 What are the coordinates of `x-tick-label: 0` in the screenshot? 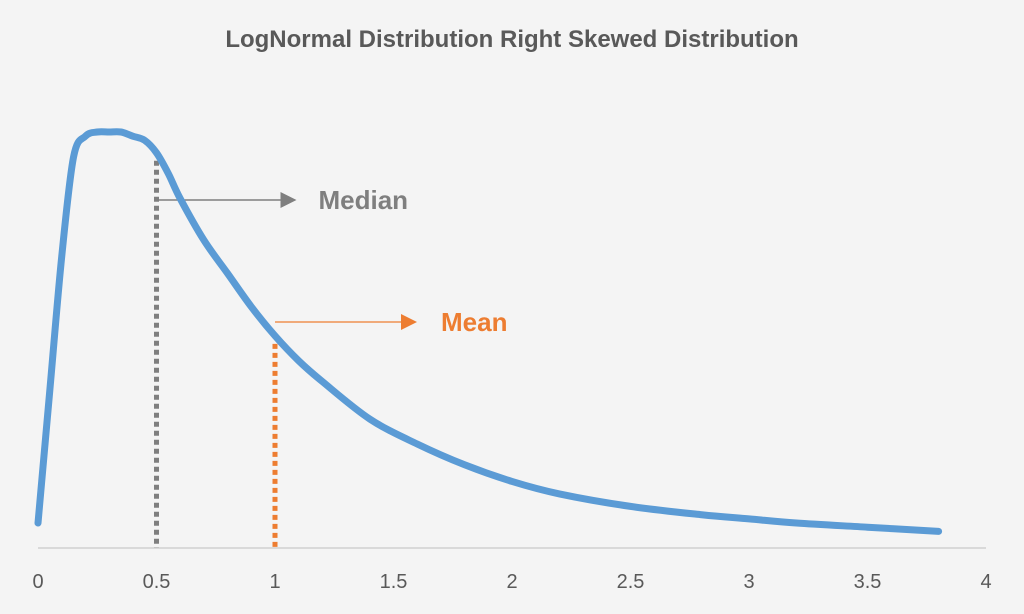 It's located at (37, 582).